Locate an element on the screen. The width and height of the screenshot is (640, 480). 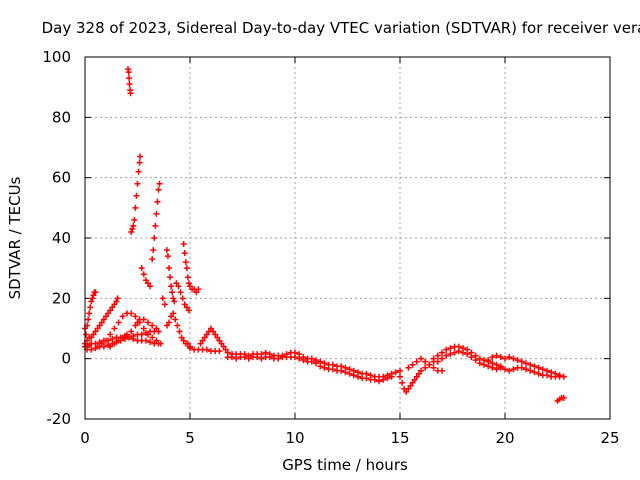
x-axis-label: GPS time / hours is located at coordinates (345, 465).